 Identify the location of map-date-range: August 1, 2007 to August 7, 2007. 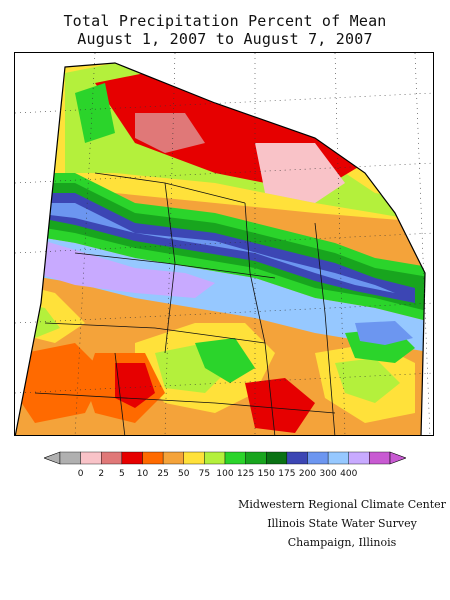
(225, 39).